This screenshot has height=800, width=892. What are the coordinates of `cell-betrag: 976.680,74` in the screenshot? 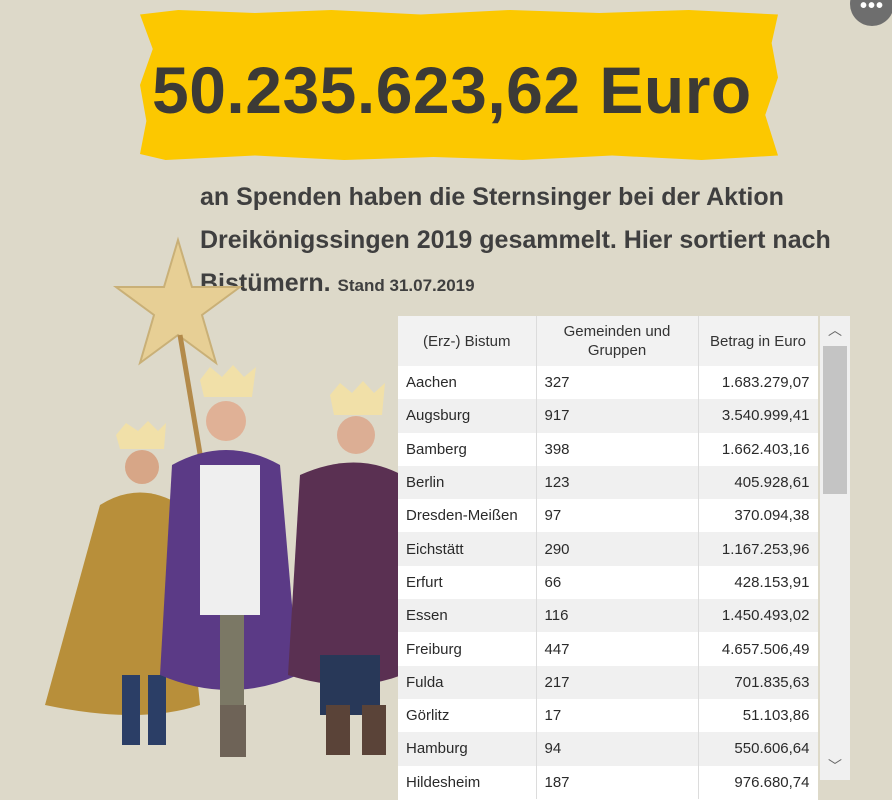 It's located at (758, 782).